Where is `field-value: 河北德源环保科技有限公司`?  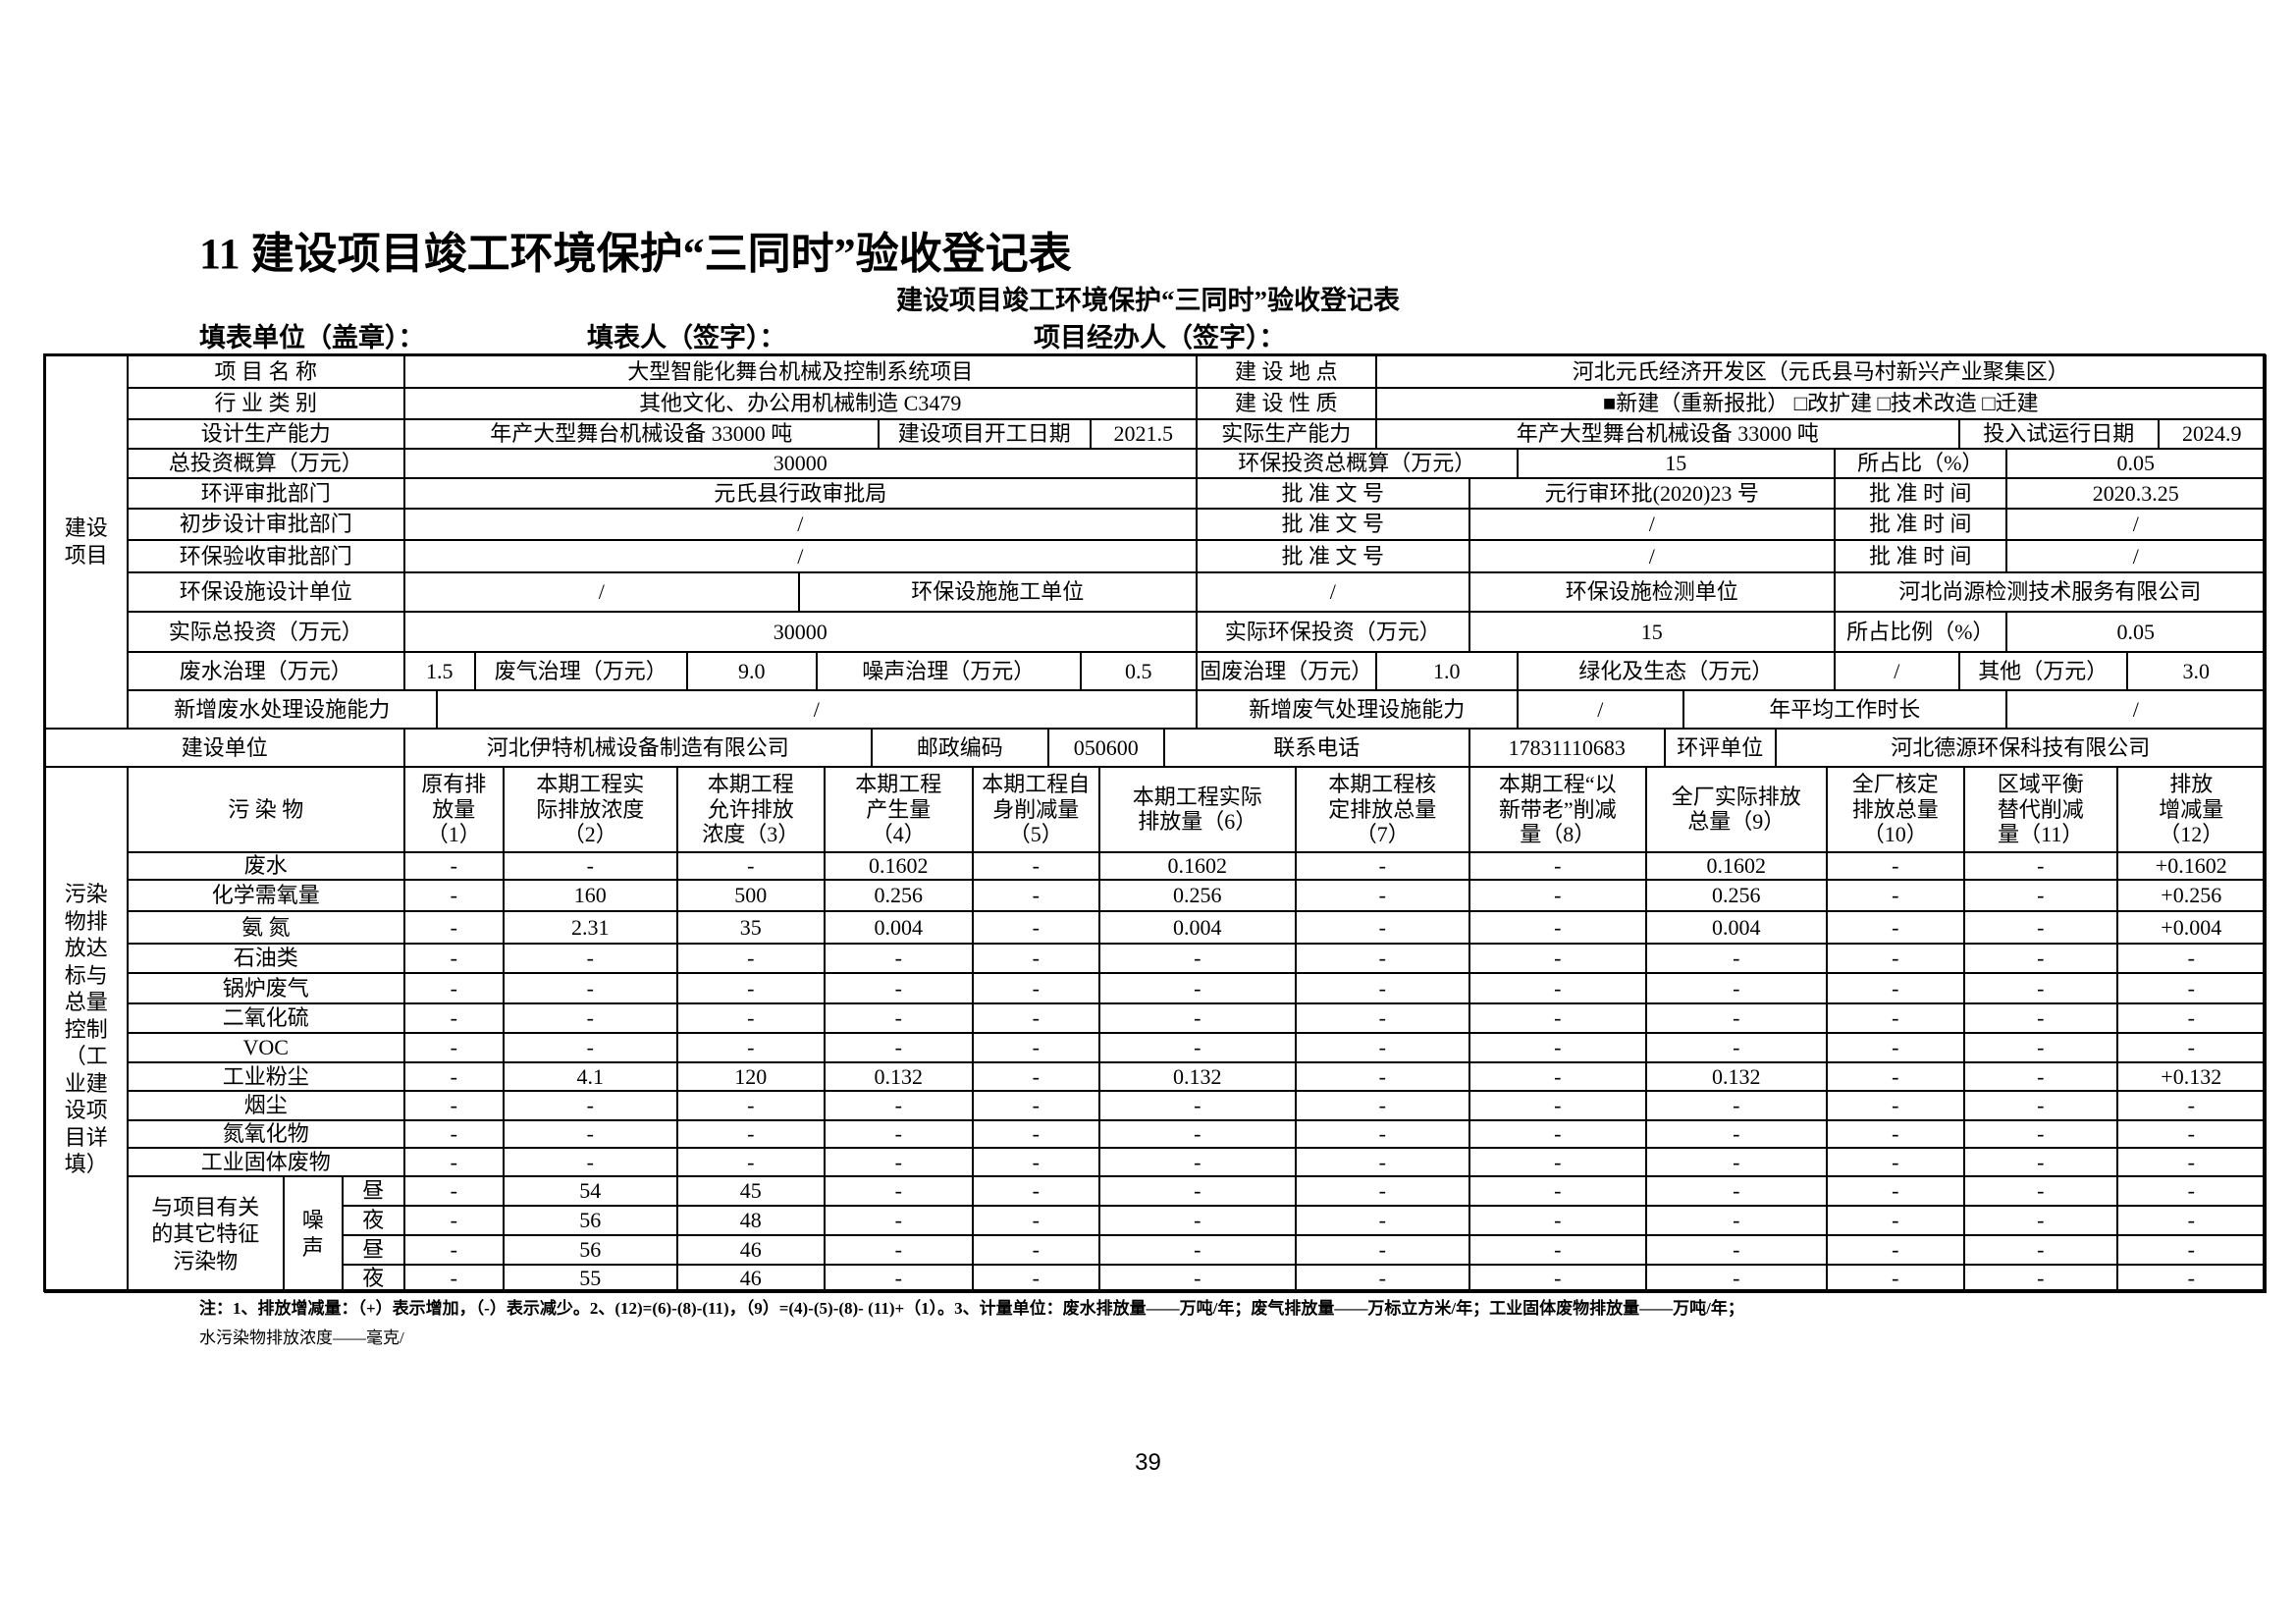
field-value: 河北德源环保科技有限公司 is located at coordinates (2021, 748).